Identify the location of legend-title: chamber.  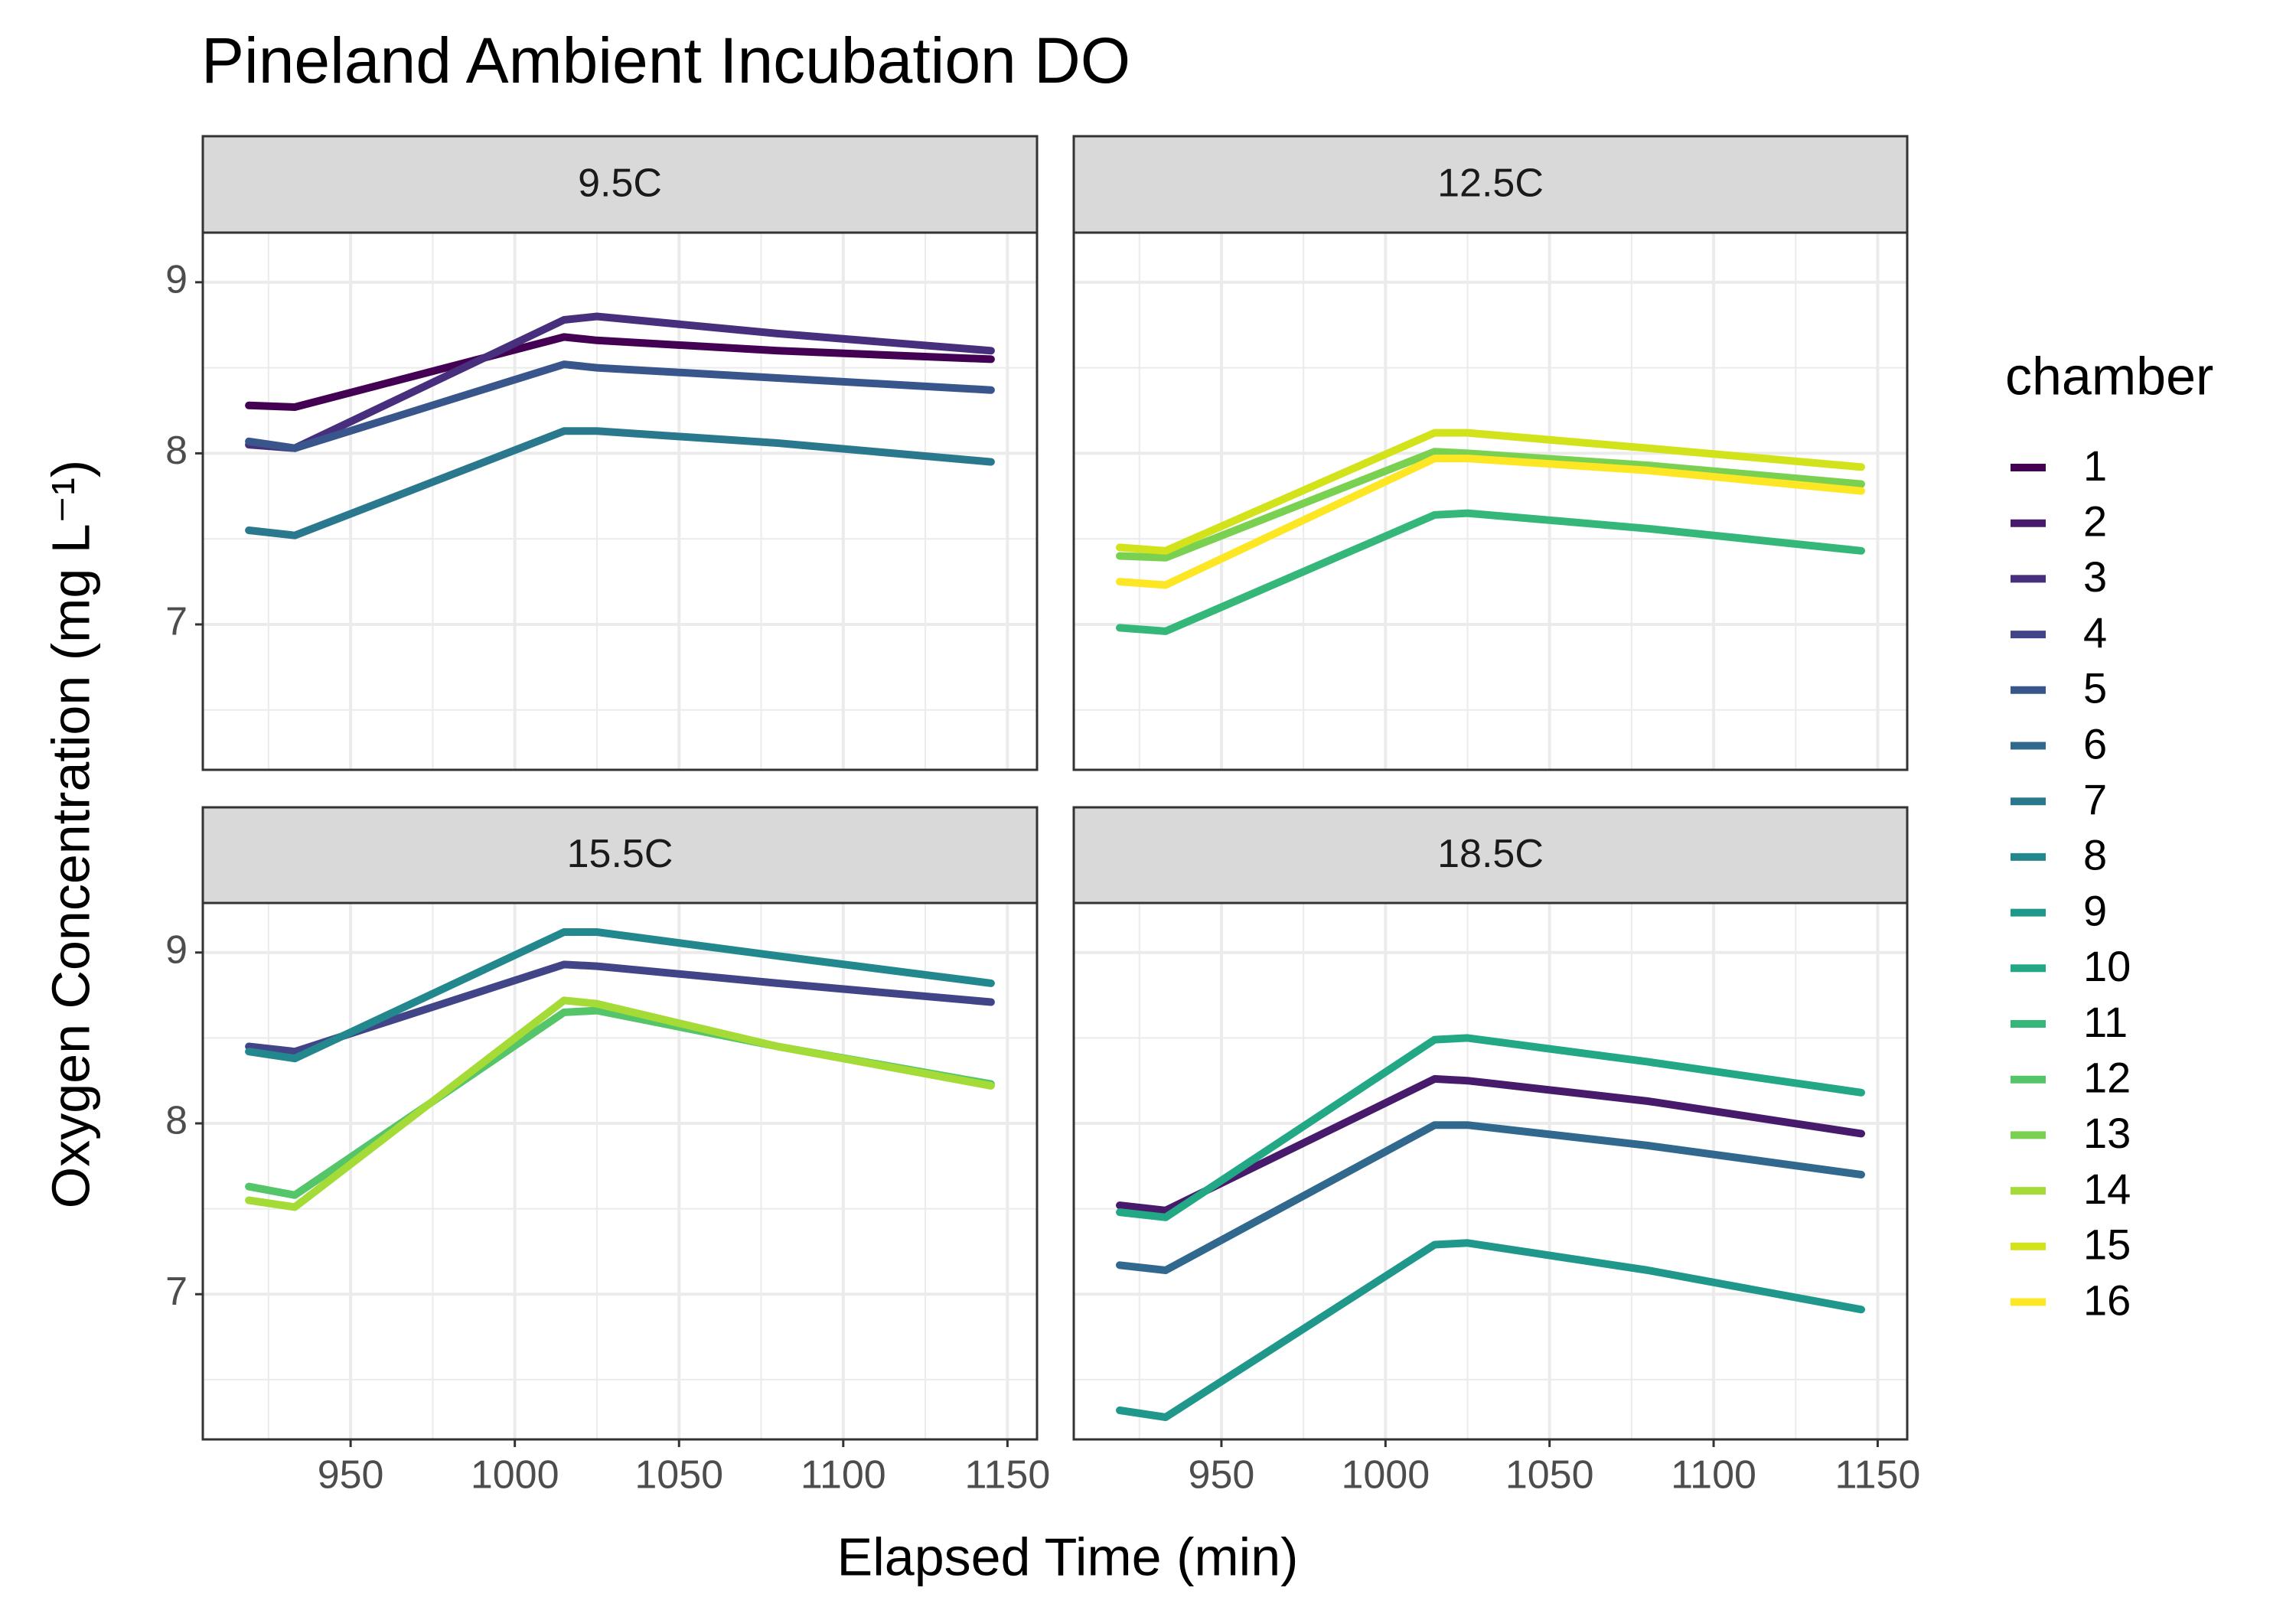
(2109, 376).